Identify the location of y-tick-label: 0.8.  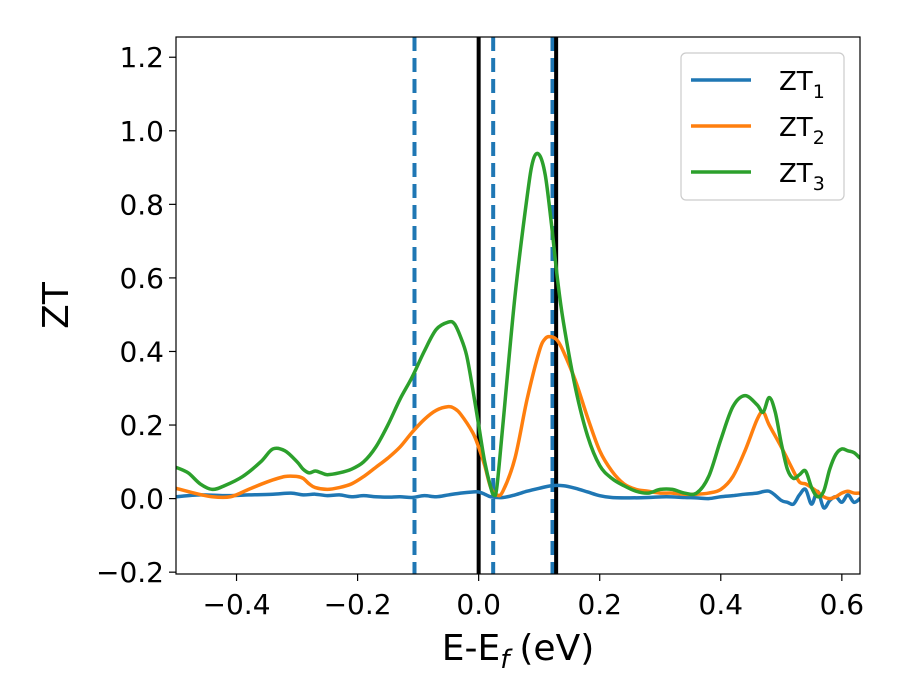
(141, 204).